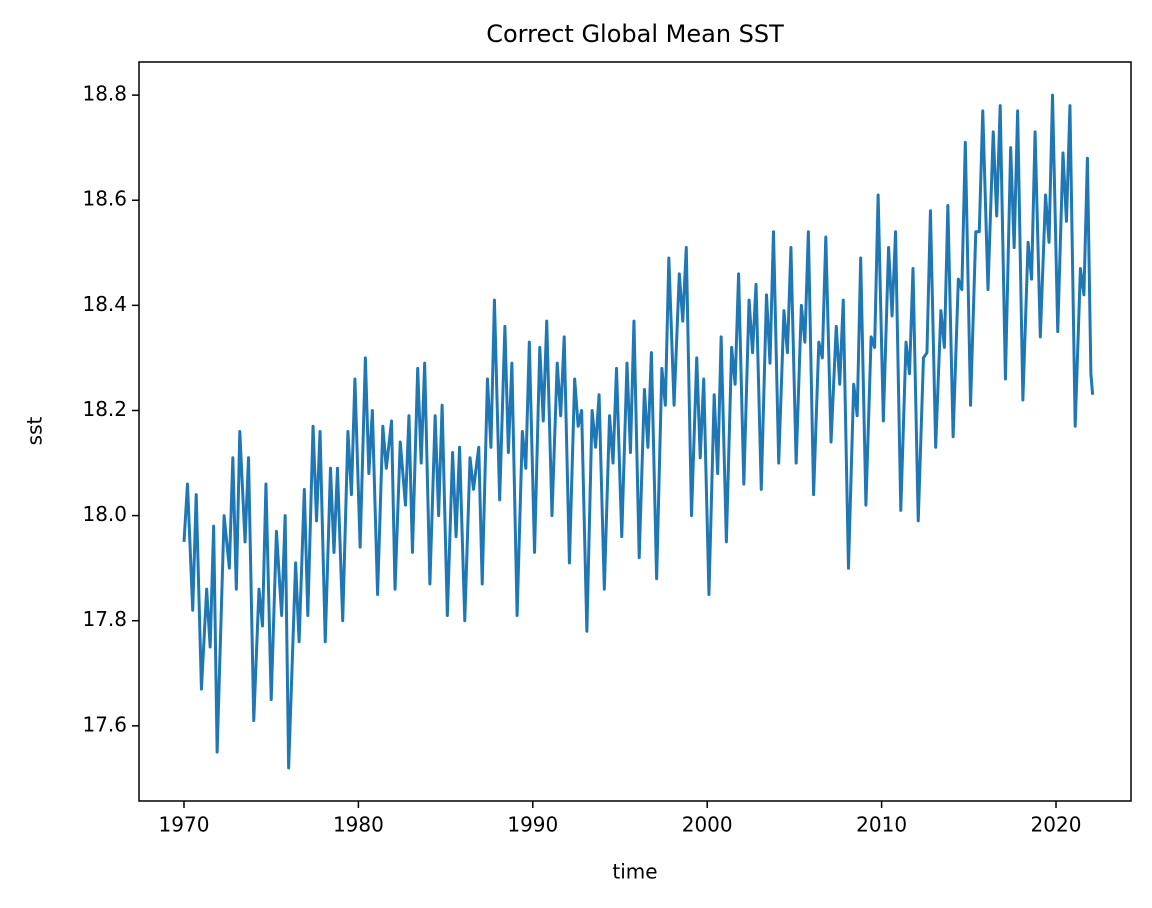 Image resolution: width=1152 pixels, height=908 pixels. What do you see at coordinates (35, 431) in the screenshot?
I see `y-axis-label: sst` at bounding box center [35, 431].